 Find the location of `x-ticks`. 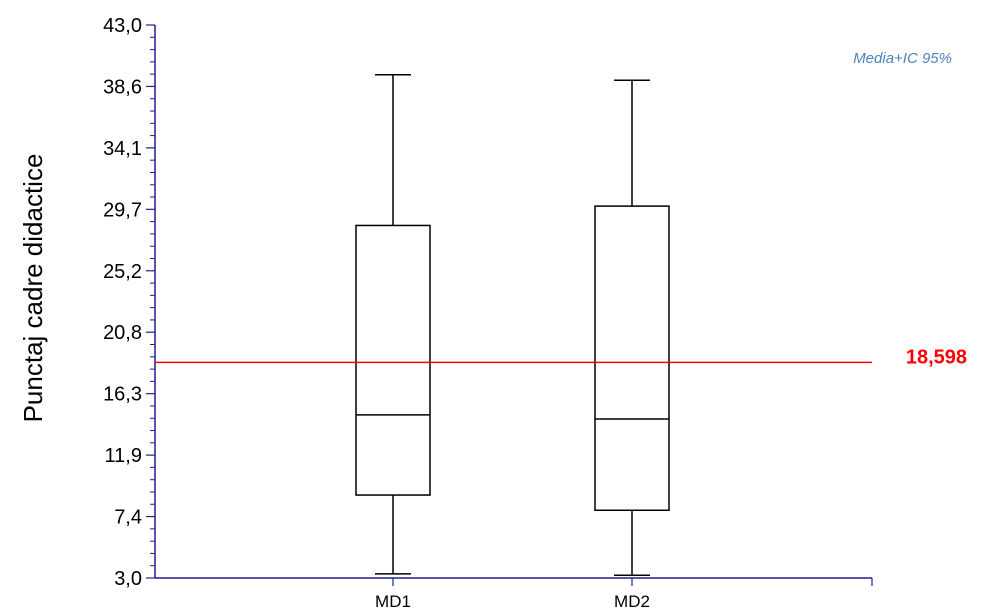

x-ticks is located at coordinates (632, 582).